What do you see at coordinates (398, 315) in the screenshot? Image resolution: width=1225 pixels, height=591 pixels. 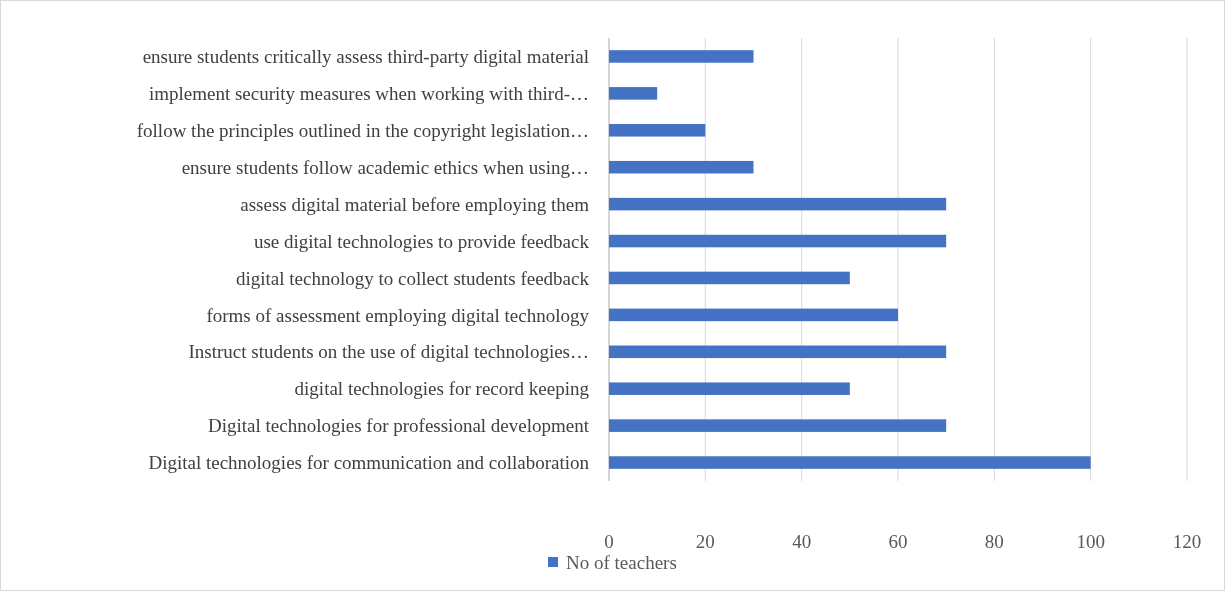 I see `y-tick-label: forms of assessment employing digital technology` at bounding box center [398, 315].